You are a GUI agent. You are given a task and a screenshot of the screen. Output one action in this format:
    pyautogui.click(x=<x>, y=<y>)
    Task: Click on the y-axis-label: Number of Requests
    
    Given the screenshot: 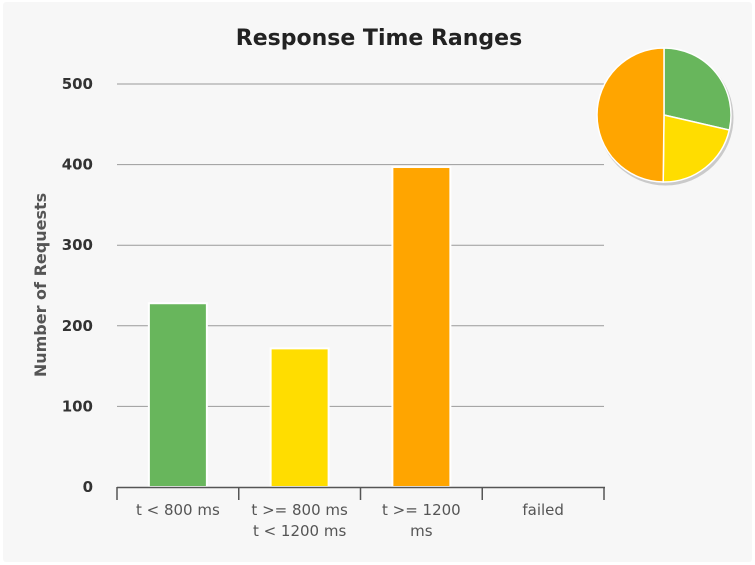 What is the action you would take?
    pyautogui.click(x=40, y=285)
    